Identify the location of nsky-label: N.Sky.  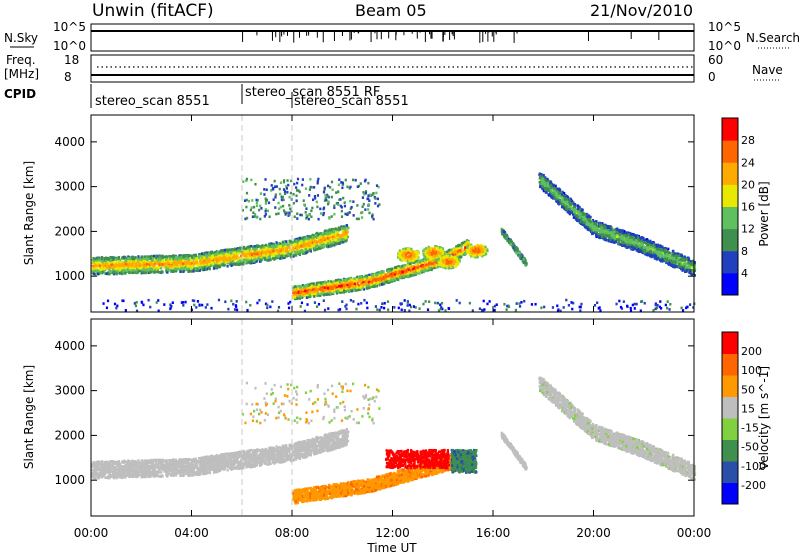
(21, 38).